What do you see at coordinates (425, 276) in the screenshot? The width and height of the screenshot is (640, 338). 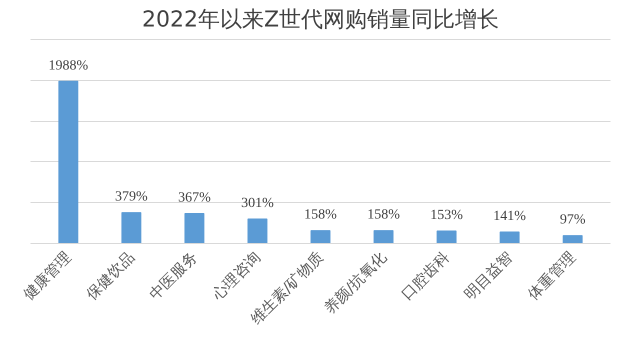 I see `x-tick-label: 口腔齿科` at bounding box center [425, 276].